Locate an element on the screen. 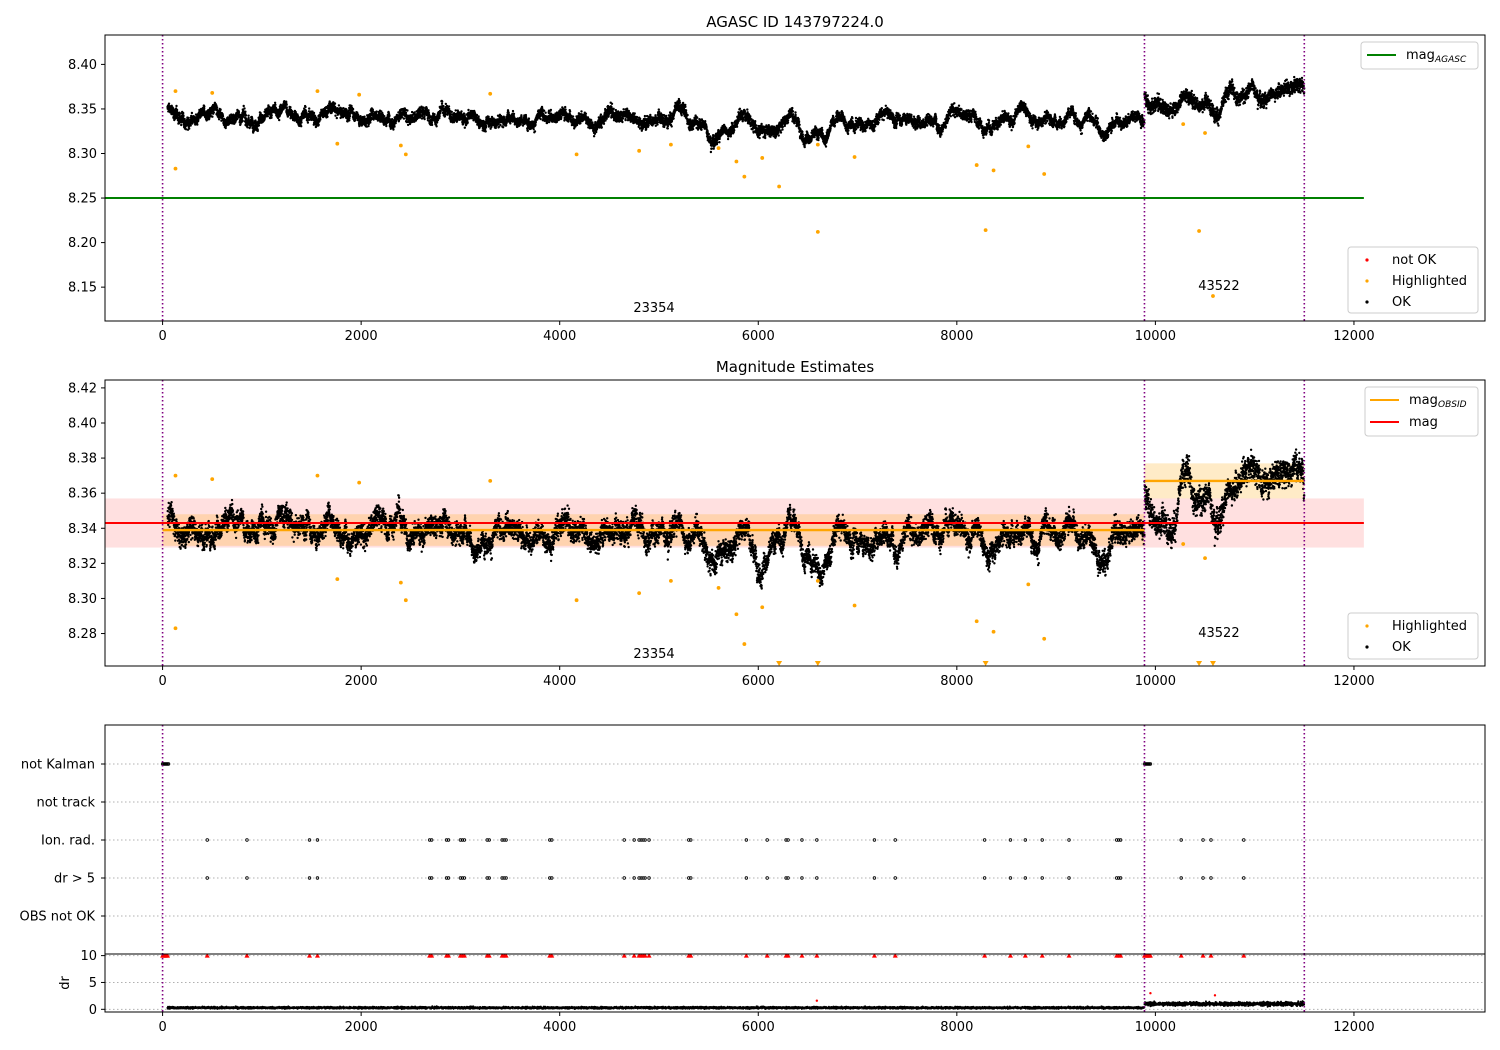 The image size is (1500, 1050). x-tick-label: 10000 is located at coordinates (1155, 336).